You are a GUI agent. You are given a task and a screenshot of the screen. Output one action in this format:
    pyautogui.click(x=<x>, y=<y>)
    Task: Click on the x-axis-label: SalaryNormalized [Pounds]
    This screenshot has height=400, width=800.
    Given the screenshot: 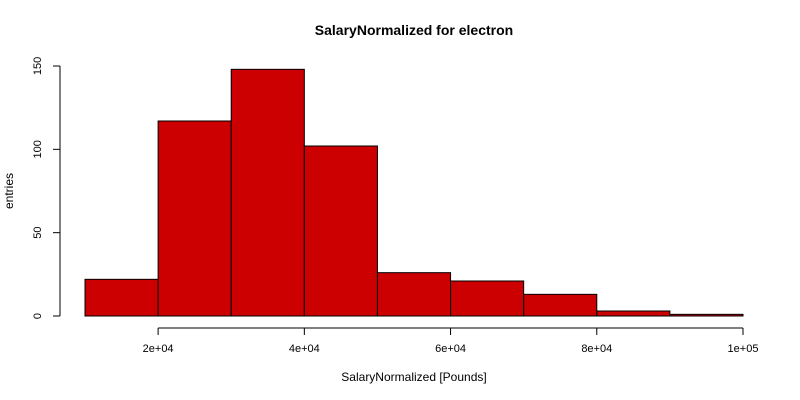 What is the action you would take?
    pyautogui.click(x=413, y=377)
    